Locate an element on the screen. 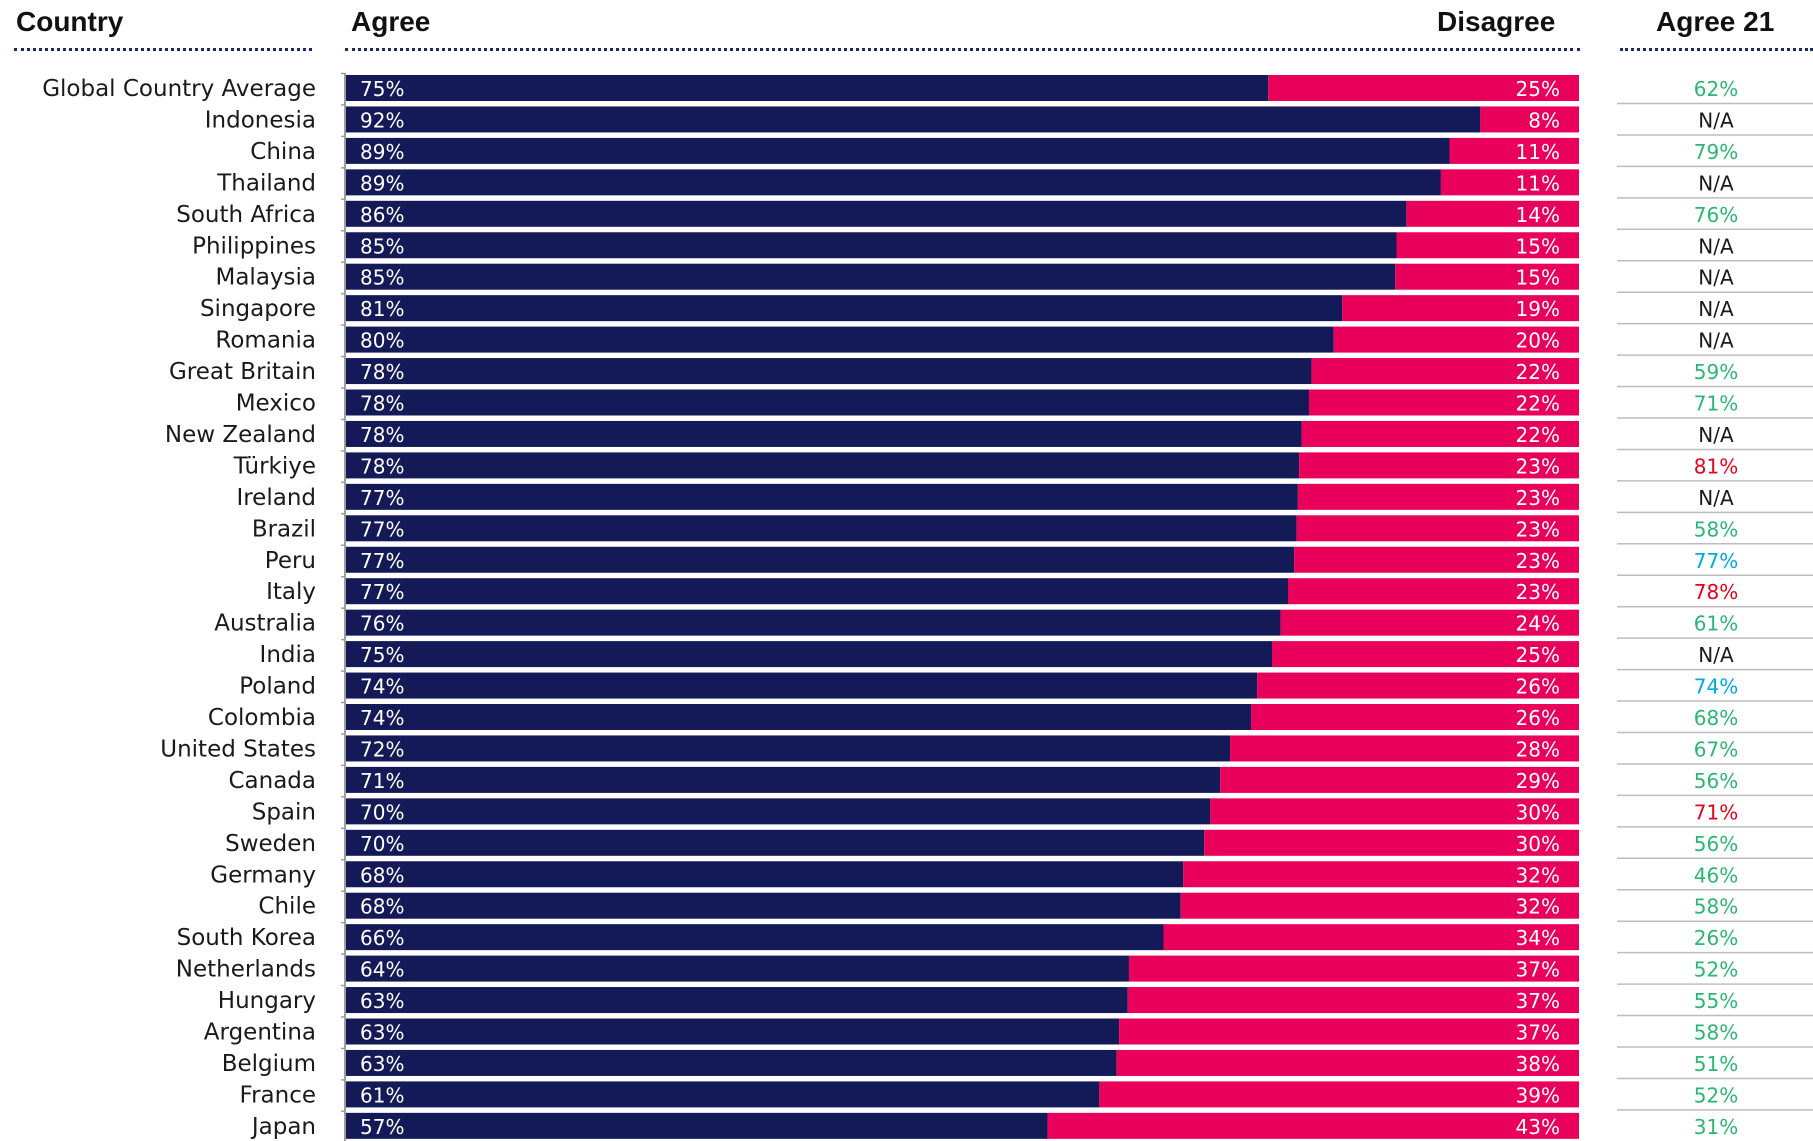  agree21-value: 77% is located at coordinates (1716, 561).